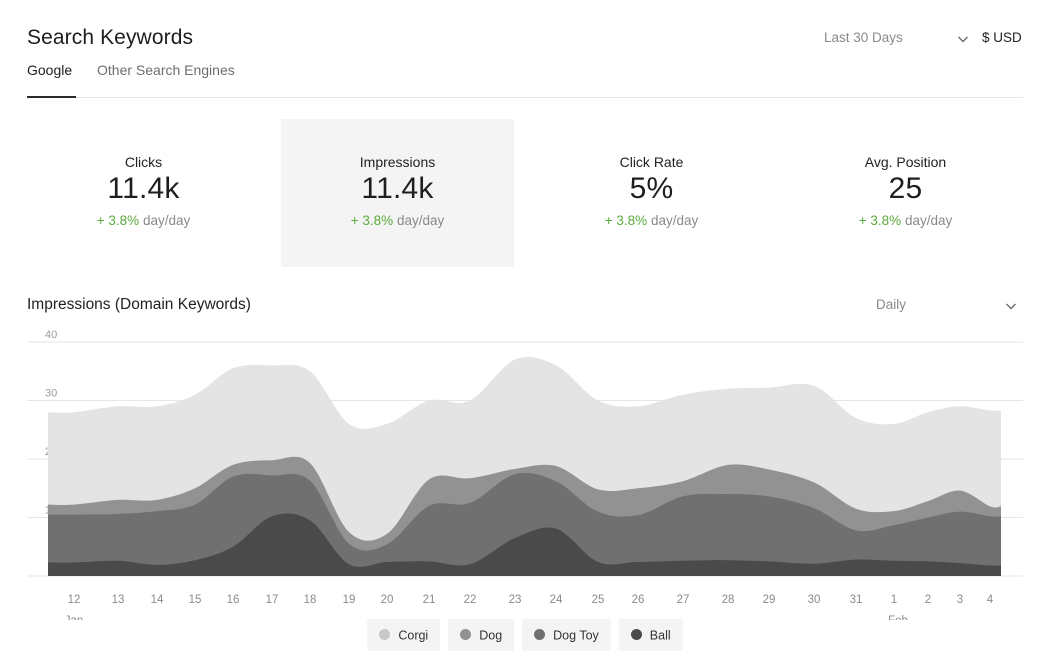 The height and width of the screenshot is (658, 1050). I want to click on interval-select: Daily, so click(949, 307).